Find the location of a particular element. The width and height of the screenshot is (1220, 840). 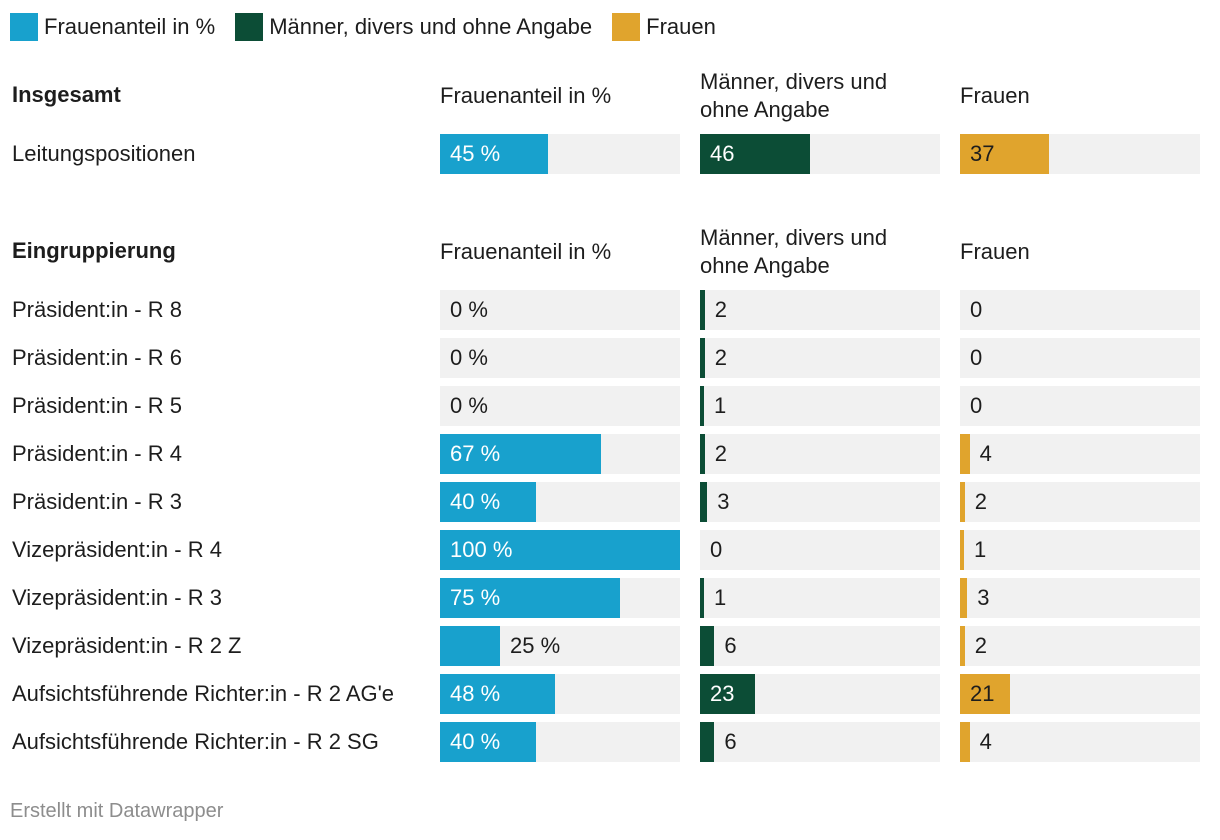

legend-label-share: Frauenanteil in % is located at coordinates (130, 26).